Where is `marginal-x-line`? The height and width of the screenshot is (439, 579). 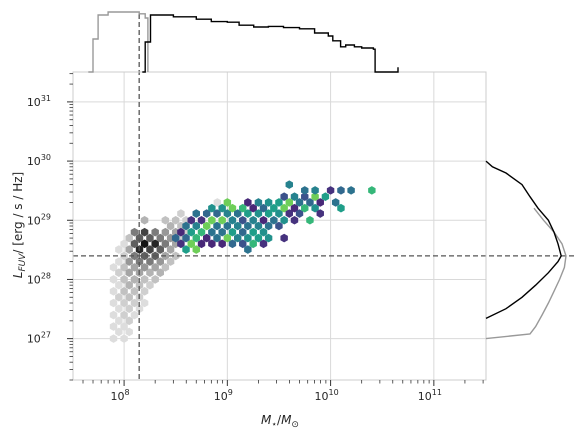
marginal-x-line is located at coordinates (270, 43).